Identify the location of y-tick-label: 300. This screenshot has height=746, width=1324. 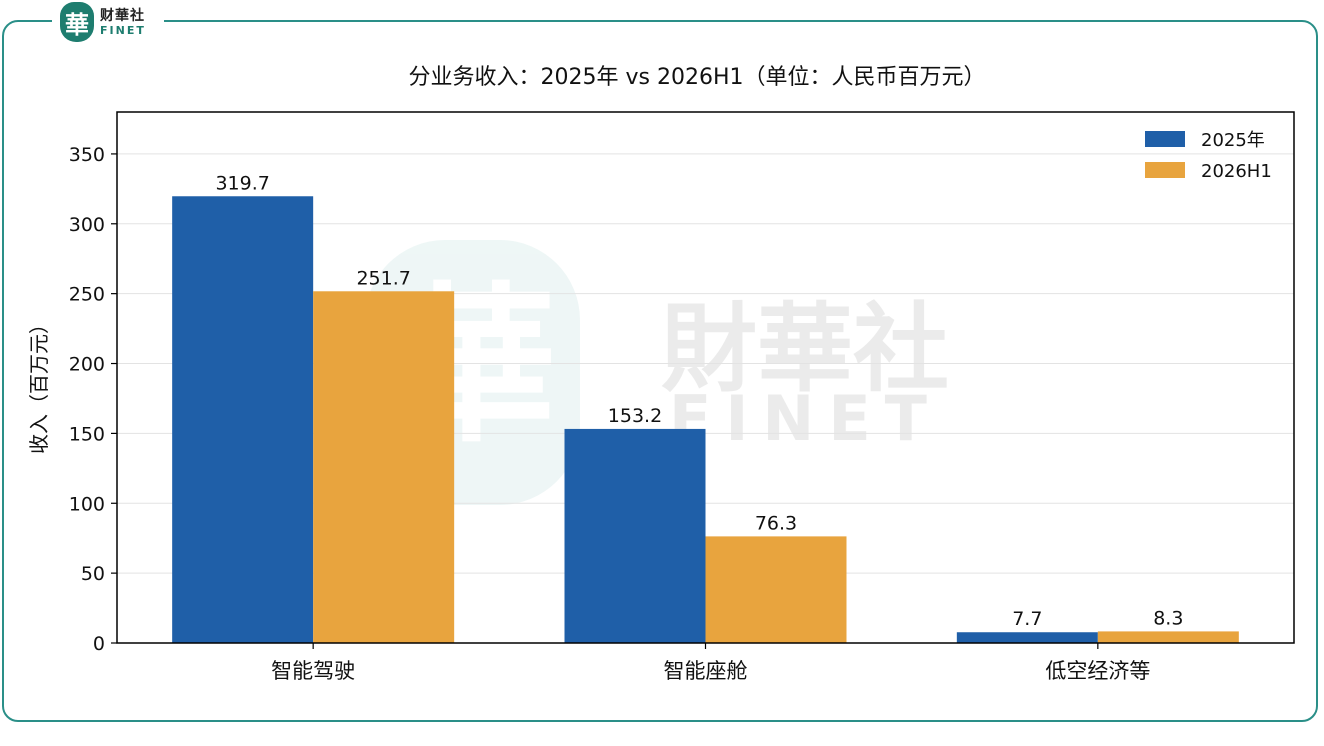
(87, 225).